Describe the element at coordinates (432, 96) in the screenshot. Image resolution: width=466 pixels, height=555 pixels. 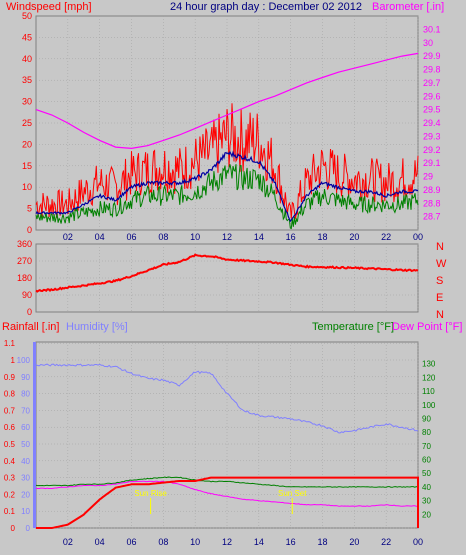
I see `barometer-y-tick-label: 29.6` at that location.